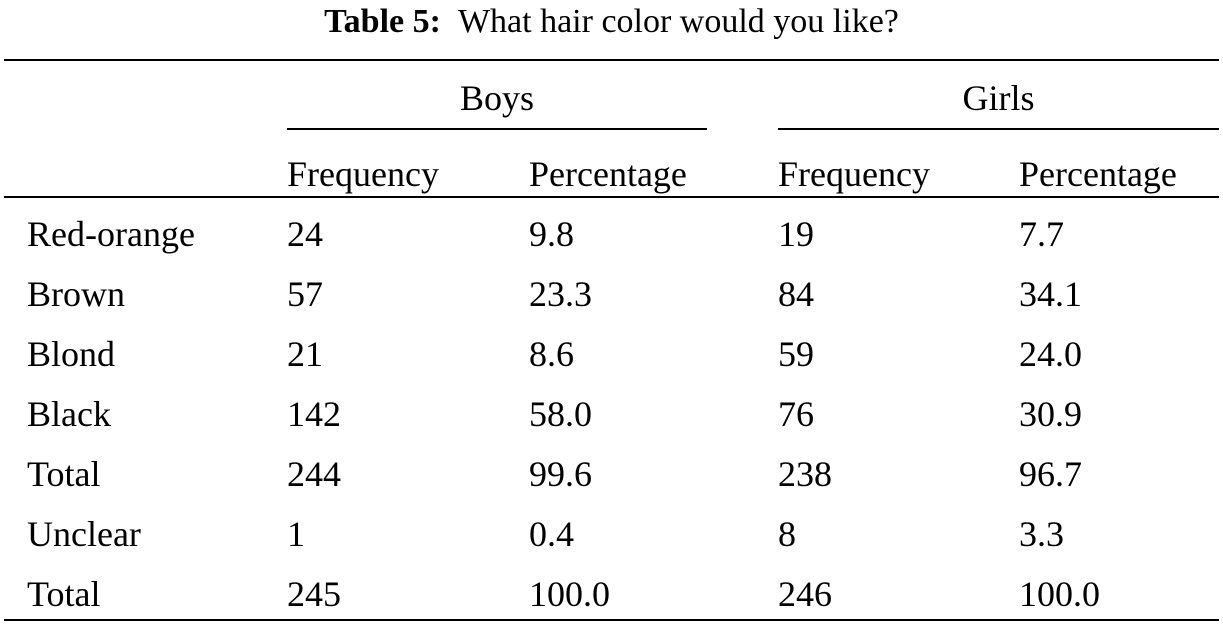 Image resolution: width=1223 pixels, height=634 pixels. What do you see at coordinates (497, 129) in the screenshot?
I see `boys-group-rule` at bounding box center [497, 129].